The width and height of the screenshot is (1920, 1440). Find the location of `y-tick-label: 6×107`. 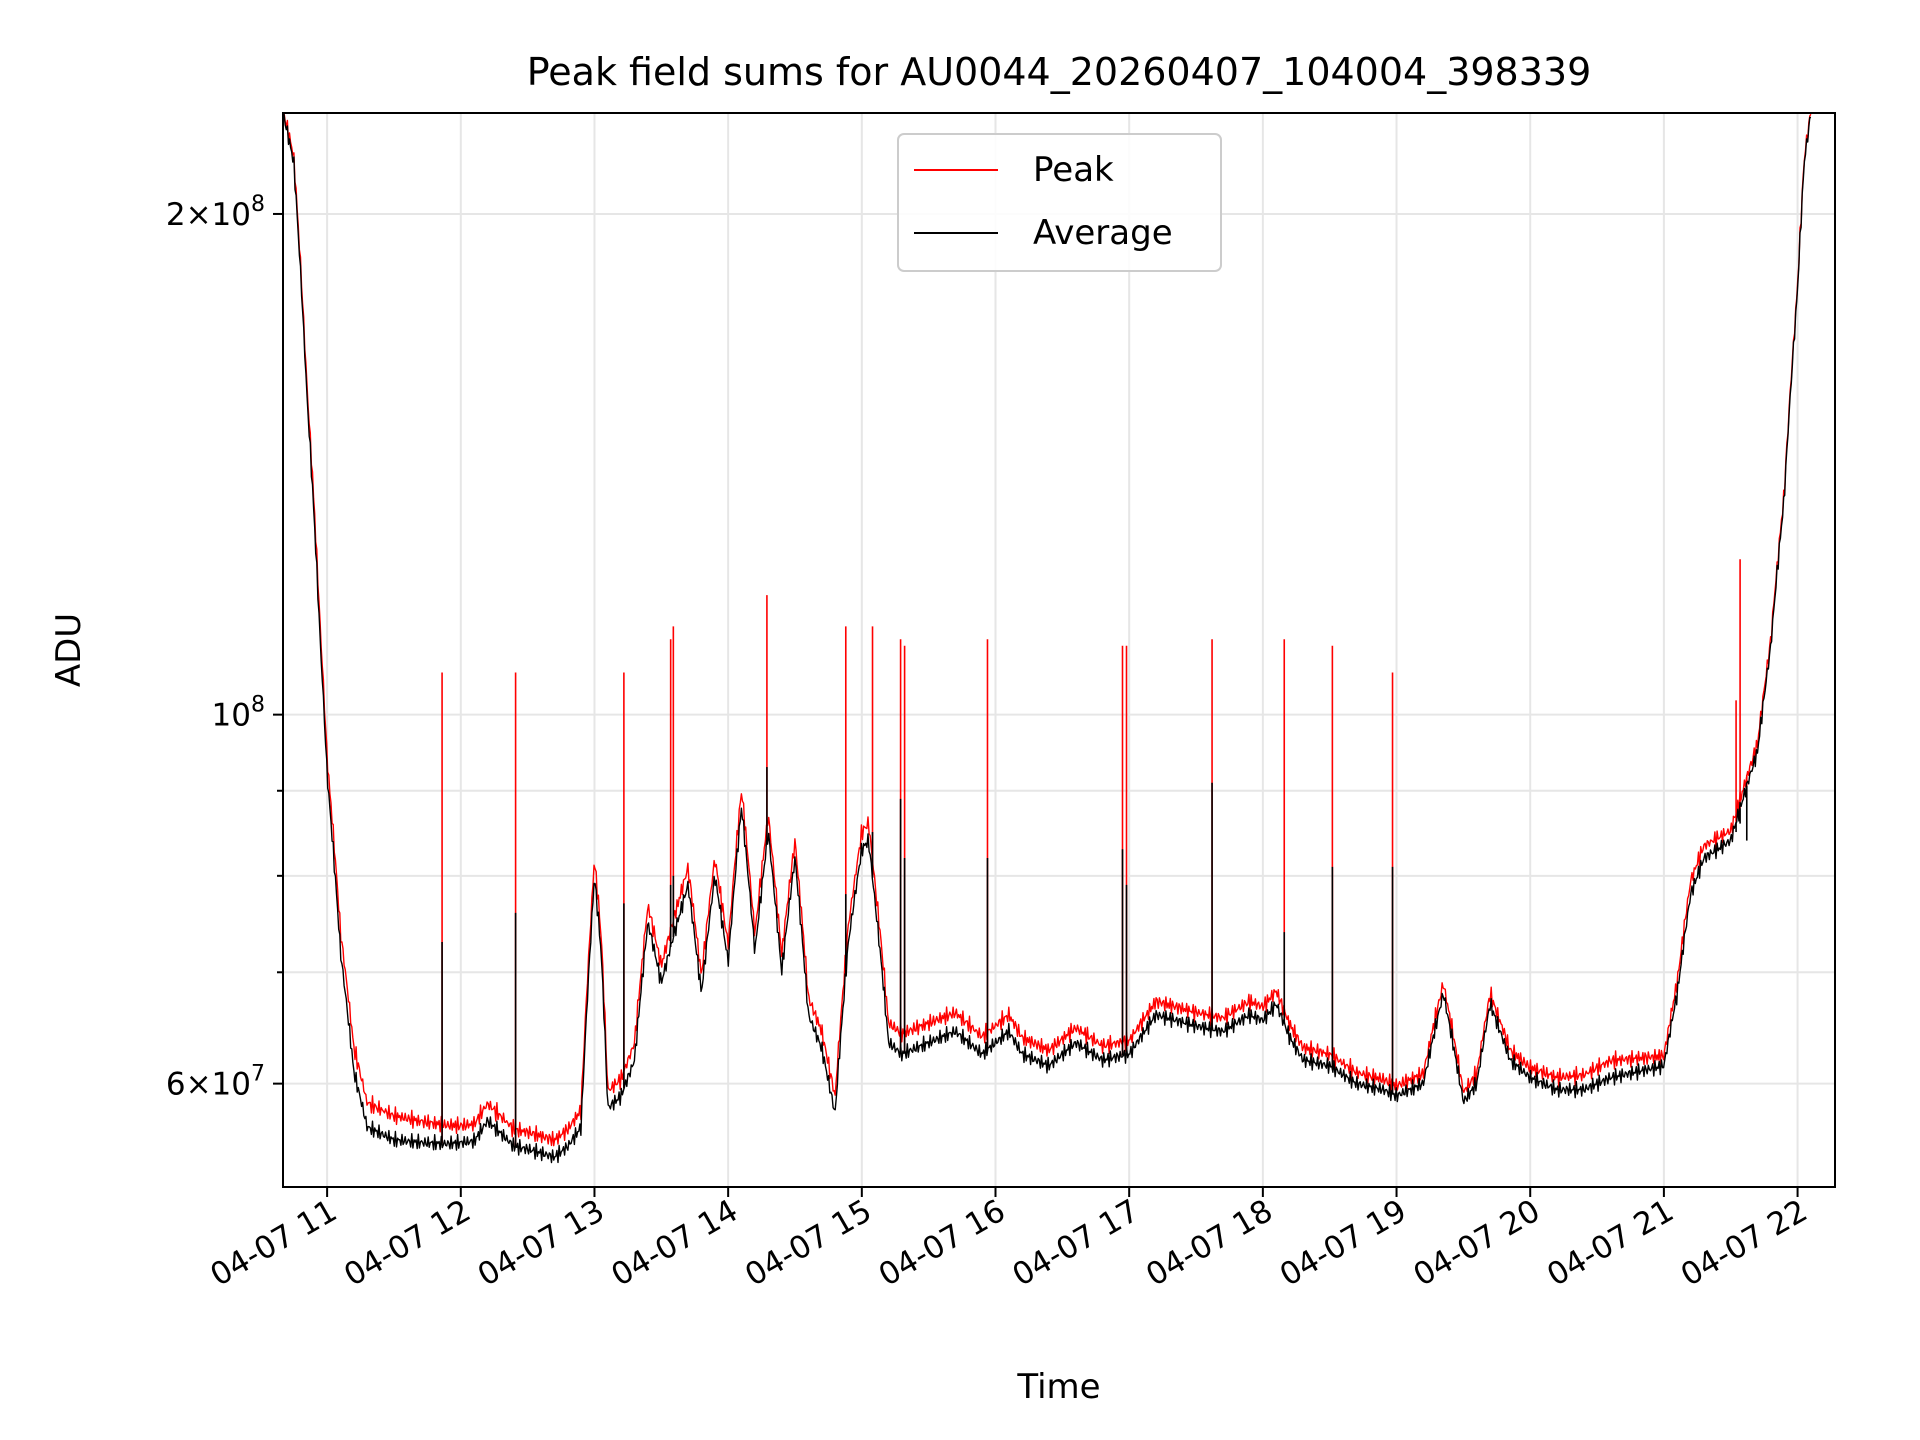

y-tick-label: 6×107 is located at coordinates (215, 1082).